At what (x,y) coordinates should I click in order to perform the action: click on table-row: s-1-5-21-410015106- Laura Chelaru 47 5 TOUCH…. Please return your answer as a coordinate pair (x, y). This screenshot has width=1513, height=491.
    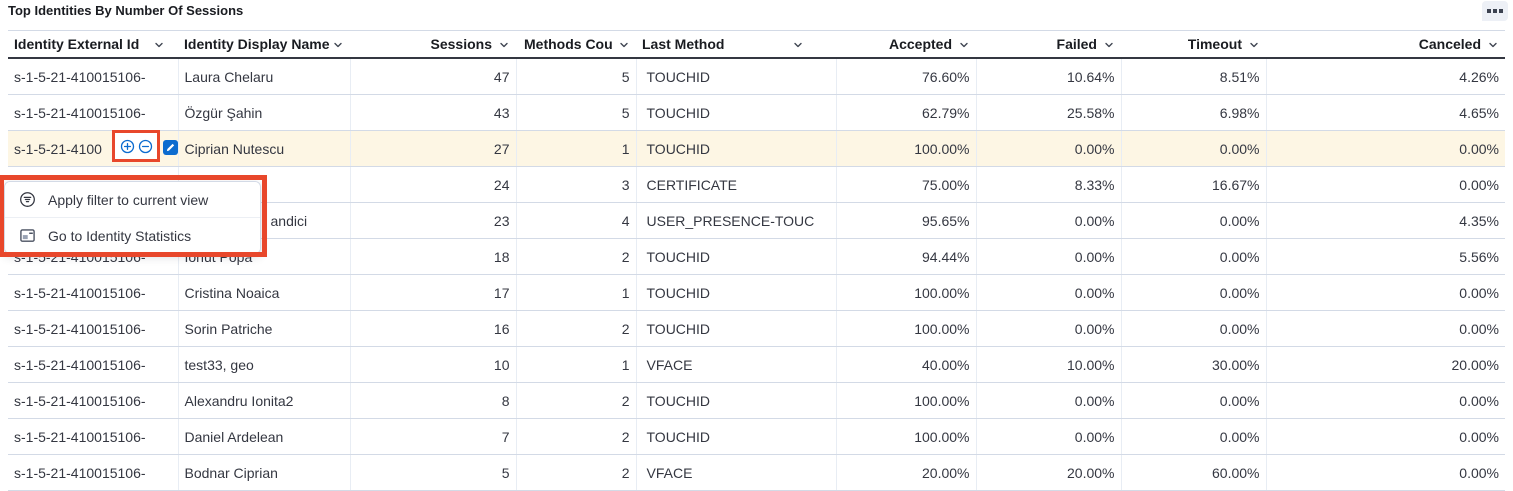
    Looking at the image, I should click on (756, 76).